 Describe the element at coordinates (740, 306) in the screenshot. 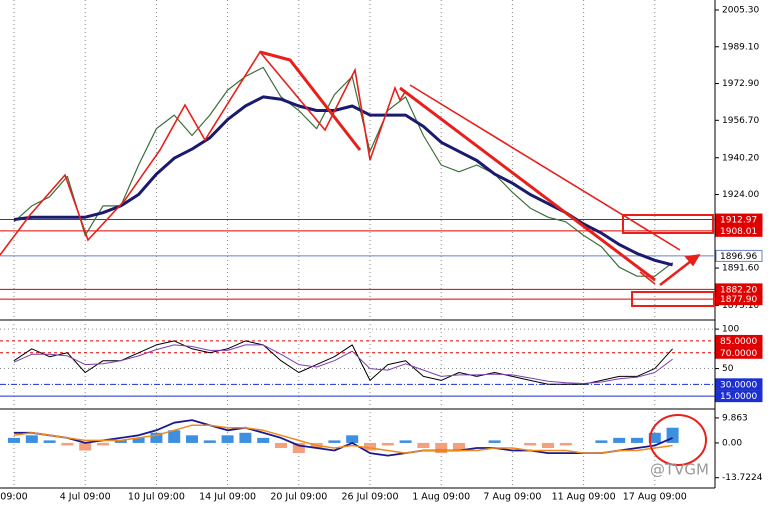

I see `y-tick-label: 1875.10` at that location.